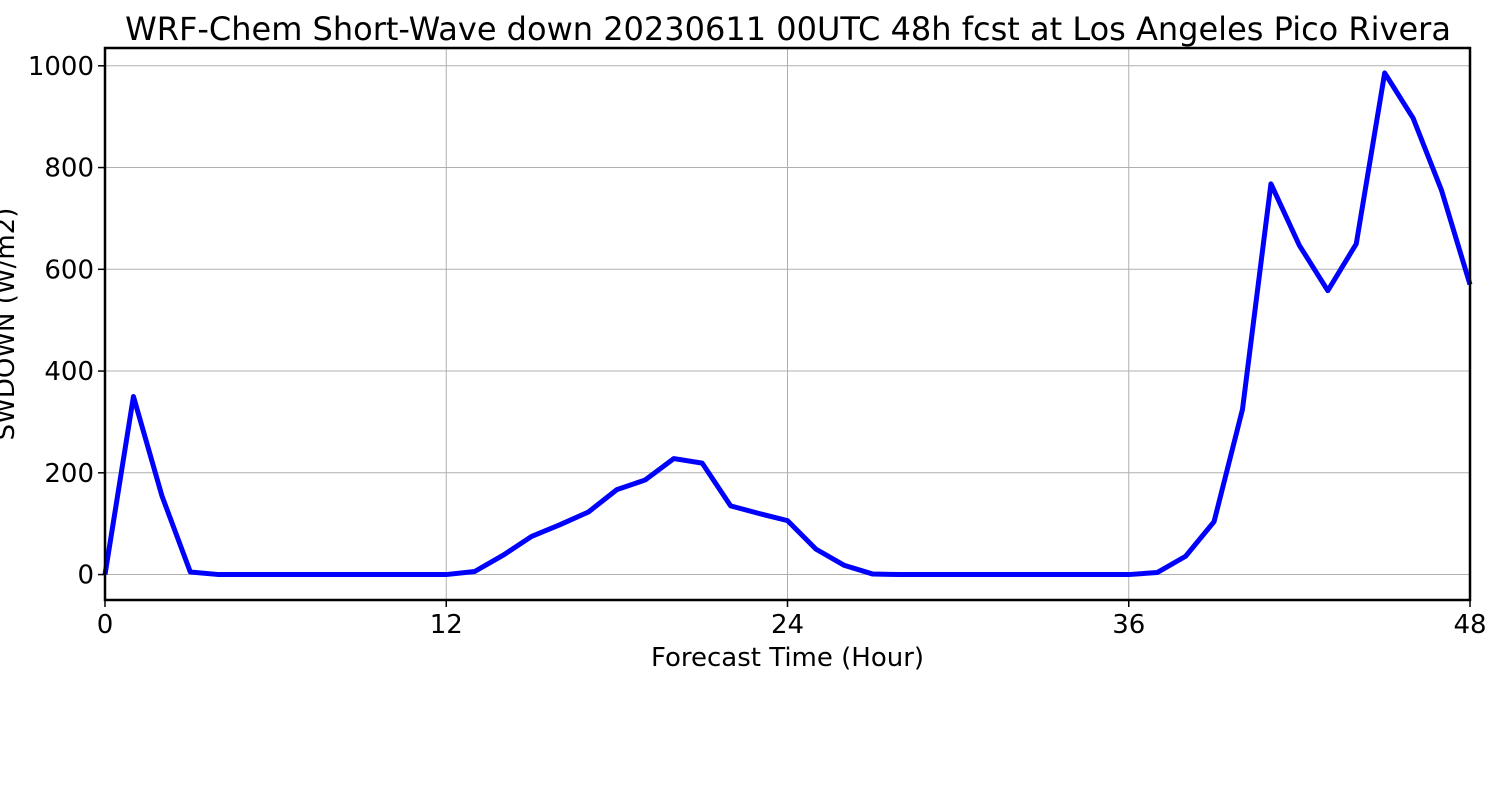 This screenshot has width=1500, height=800. What do you see at coordinates (61, 67) in the screenshot?
I see `y-tick-label: 1000` at bounding box center [61, 67].